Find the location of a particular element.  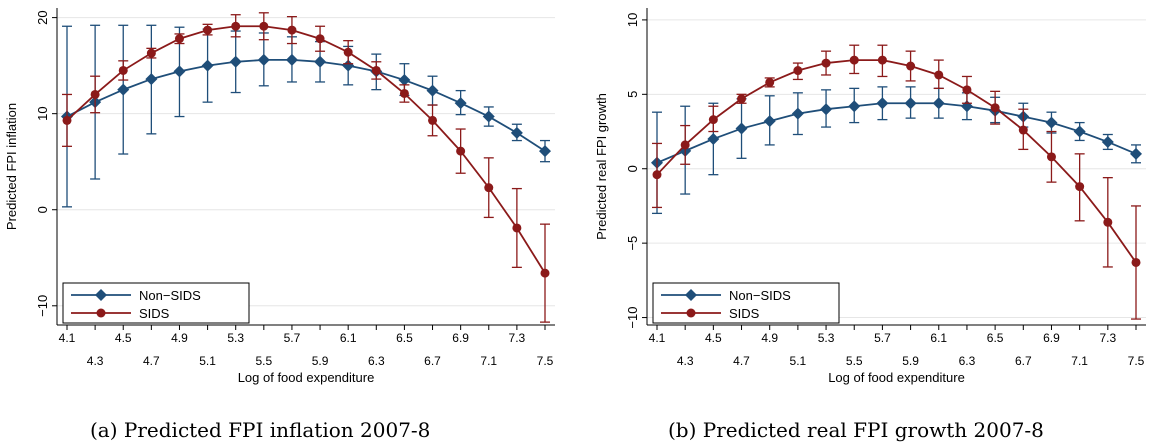

x-tick-label: 7.3 is located at coordinates (517, 338).